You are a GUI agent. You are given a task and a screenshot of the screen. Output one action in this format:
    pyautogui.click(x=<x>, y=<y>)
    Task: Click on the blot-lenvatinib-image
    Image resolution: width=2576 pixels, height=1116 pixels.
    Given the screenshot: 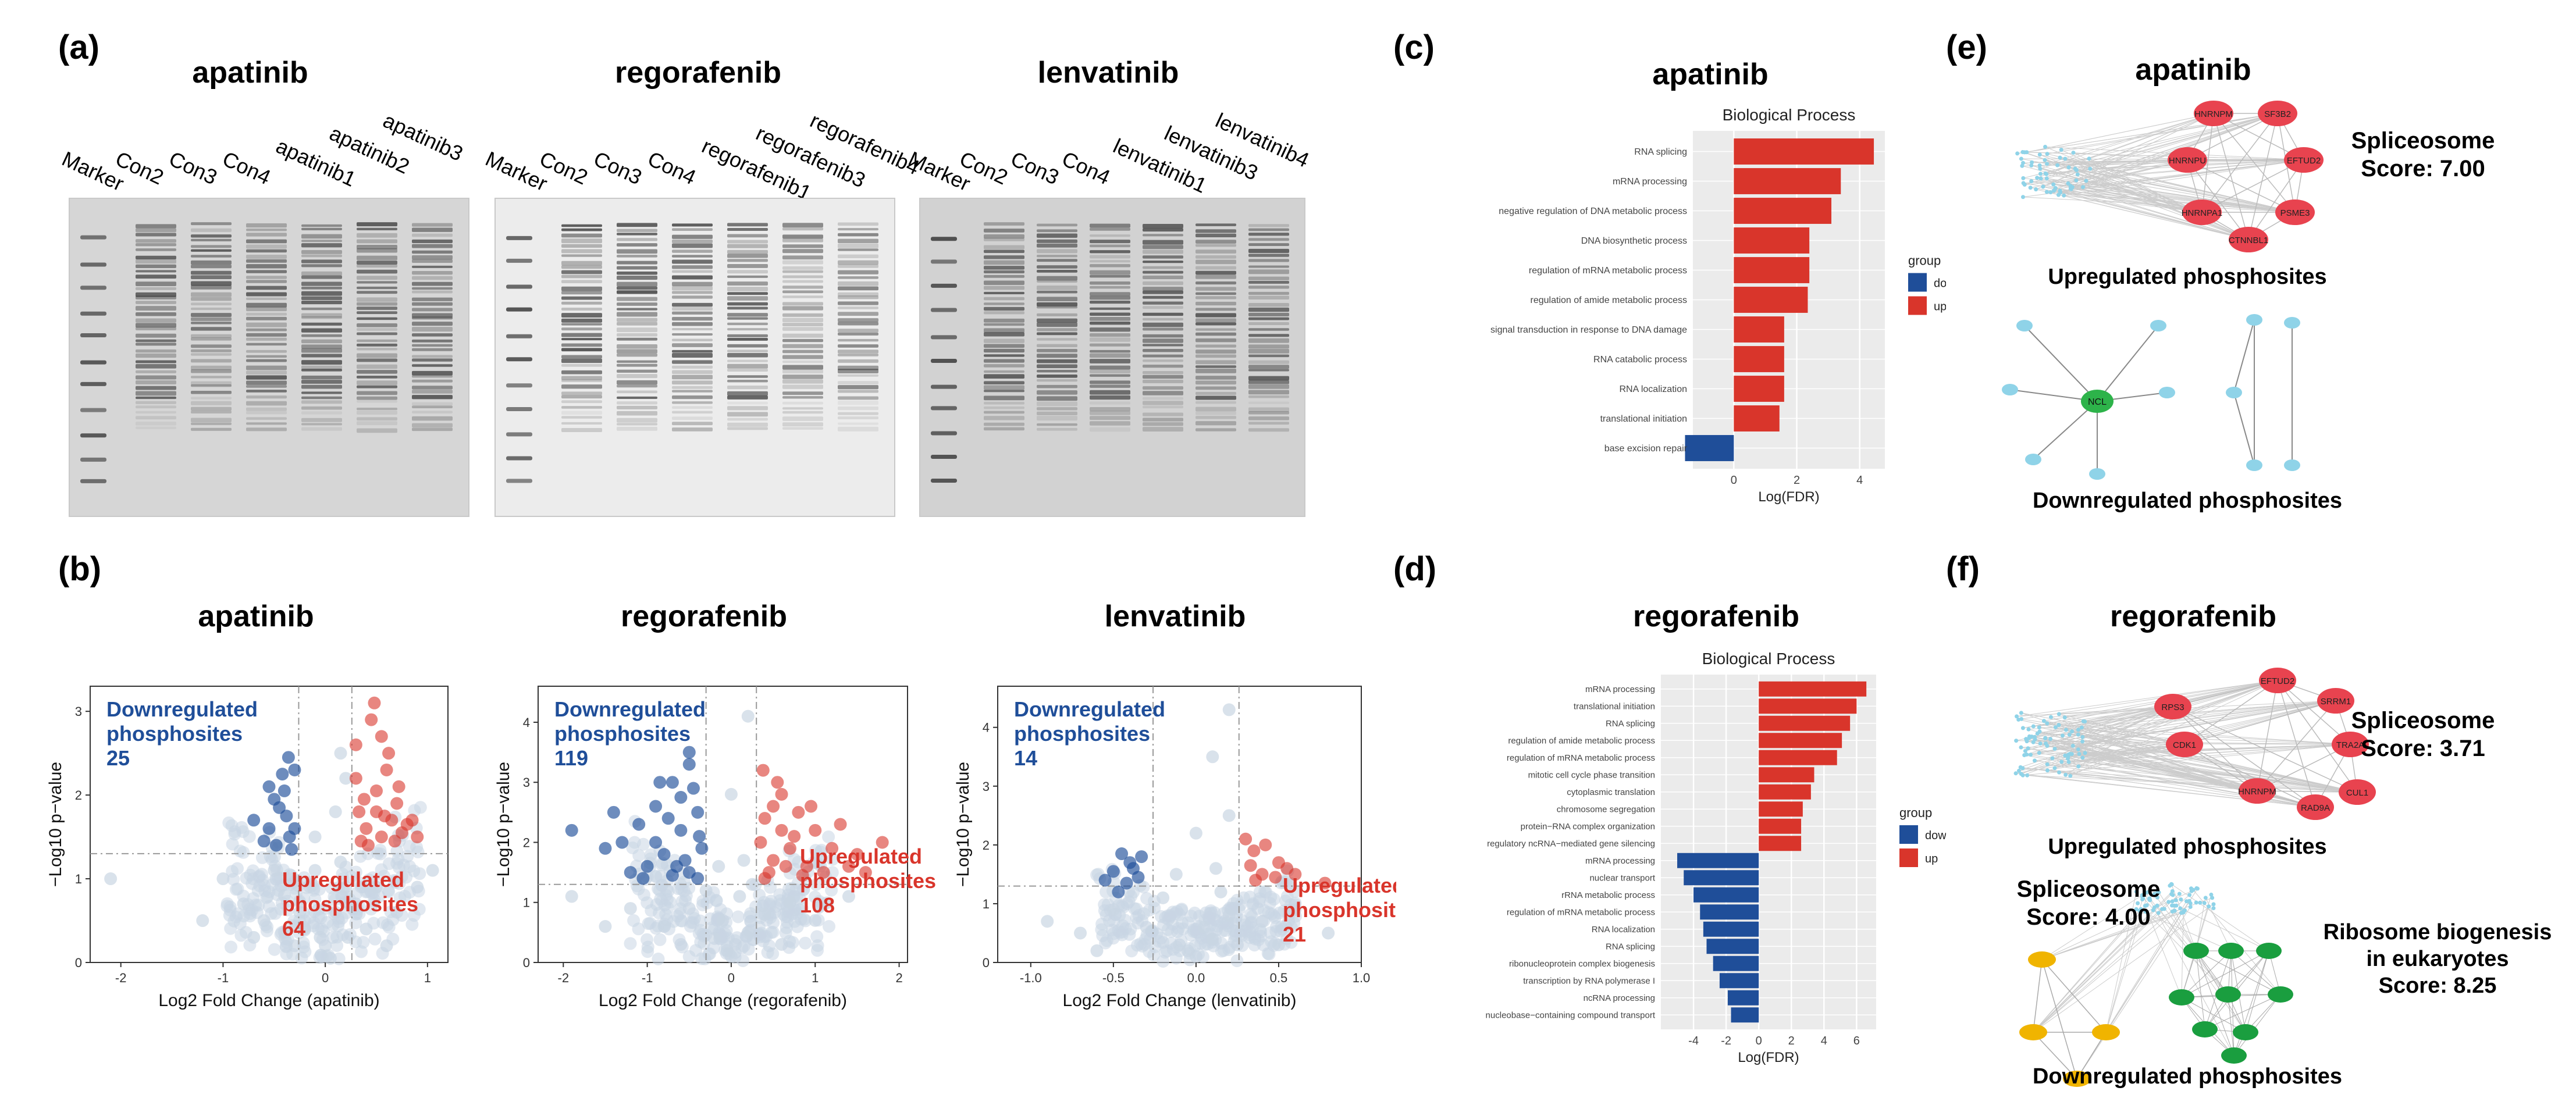 What is the action you would take?
    pyautogui.click(x=1110, y=352)
    